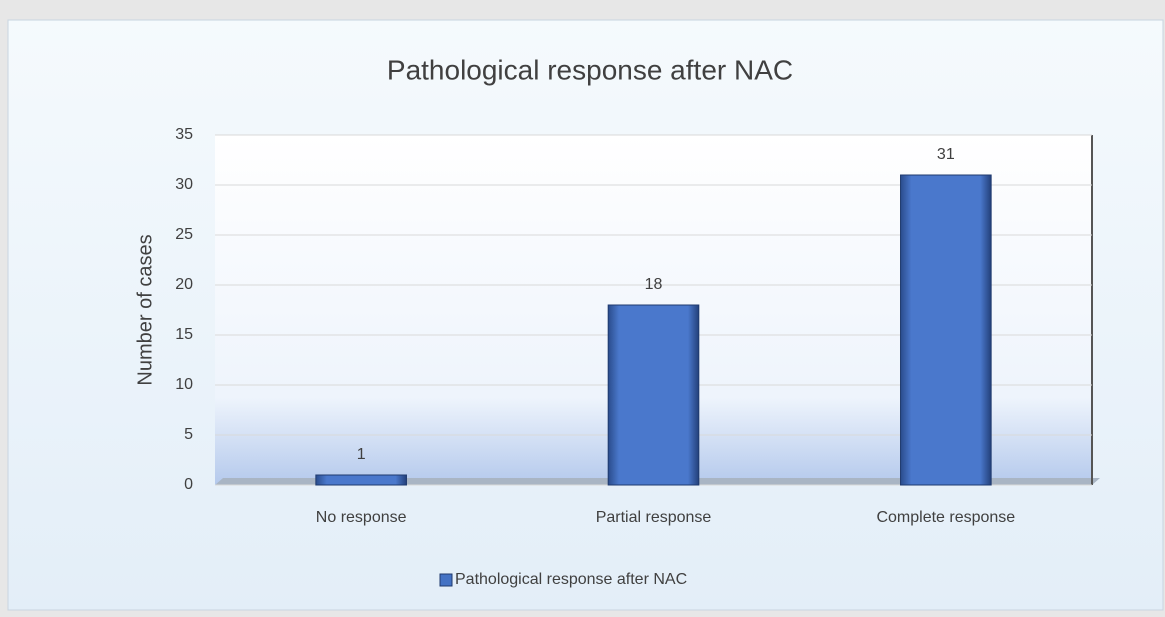 The image size is (1165, 617). I want to click on y-tick-label: 10, so click(184, 384).